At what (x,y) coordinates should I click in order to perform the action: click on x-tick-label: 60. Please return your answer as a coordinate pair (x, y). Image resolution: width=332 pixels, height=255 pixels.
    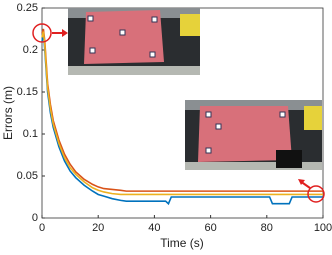
    Looking at the image, I should click on (210, 228).